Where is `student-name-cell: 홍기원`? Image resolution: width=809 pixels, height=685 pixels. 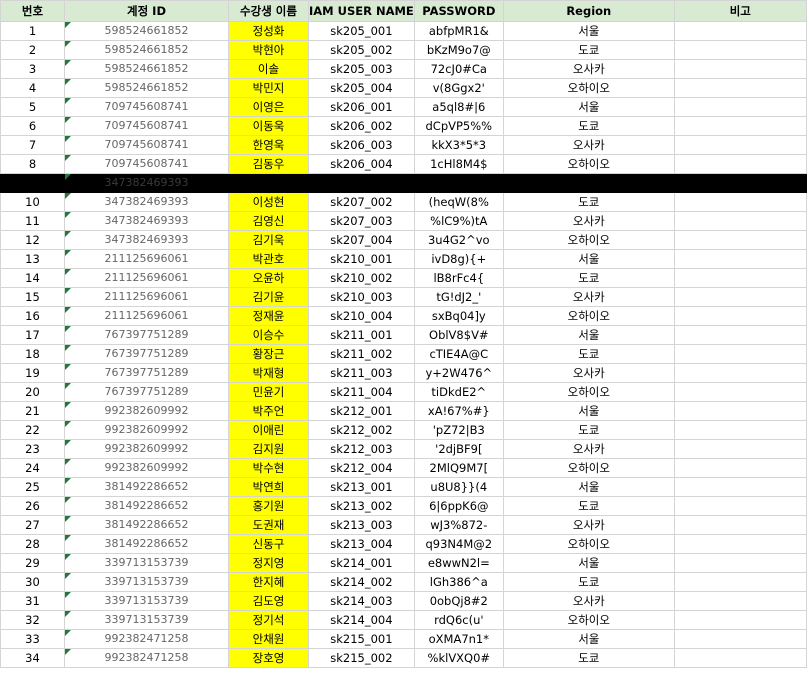 student-name-cell: 홍기원 is located at coordinates (268, 506).